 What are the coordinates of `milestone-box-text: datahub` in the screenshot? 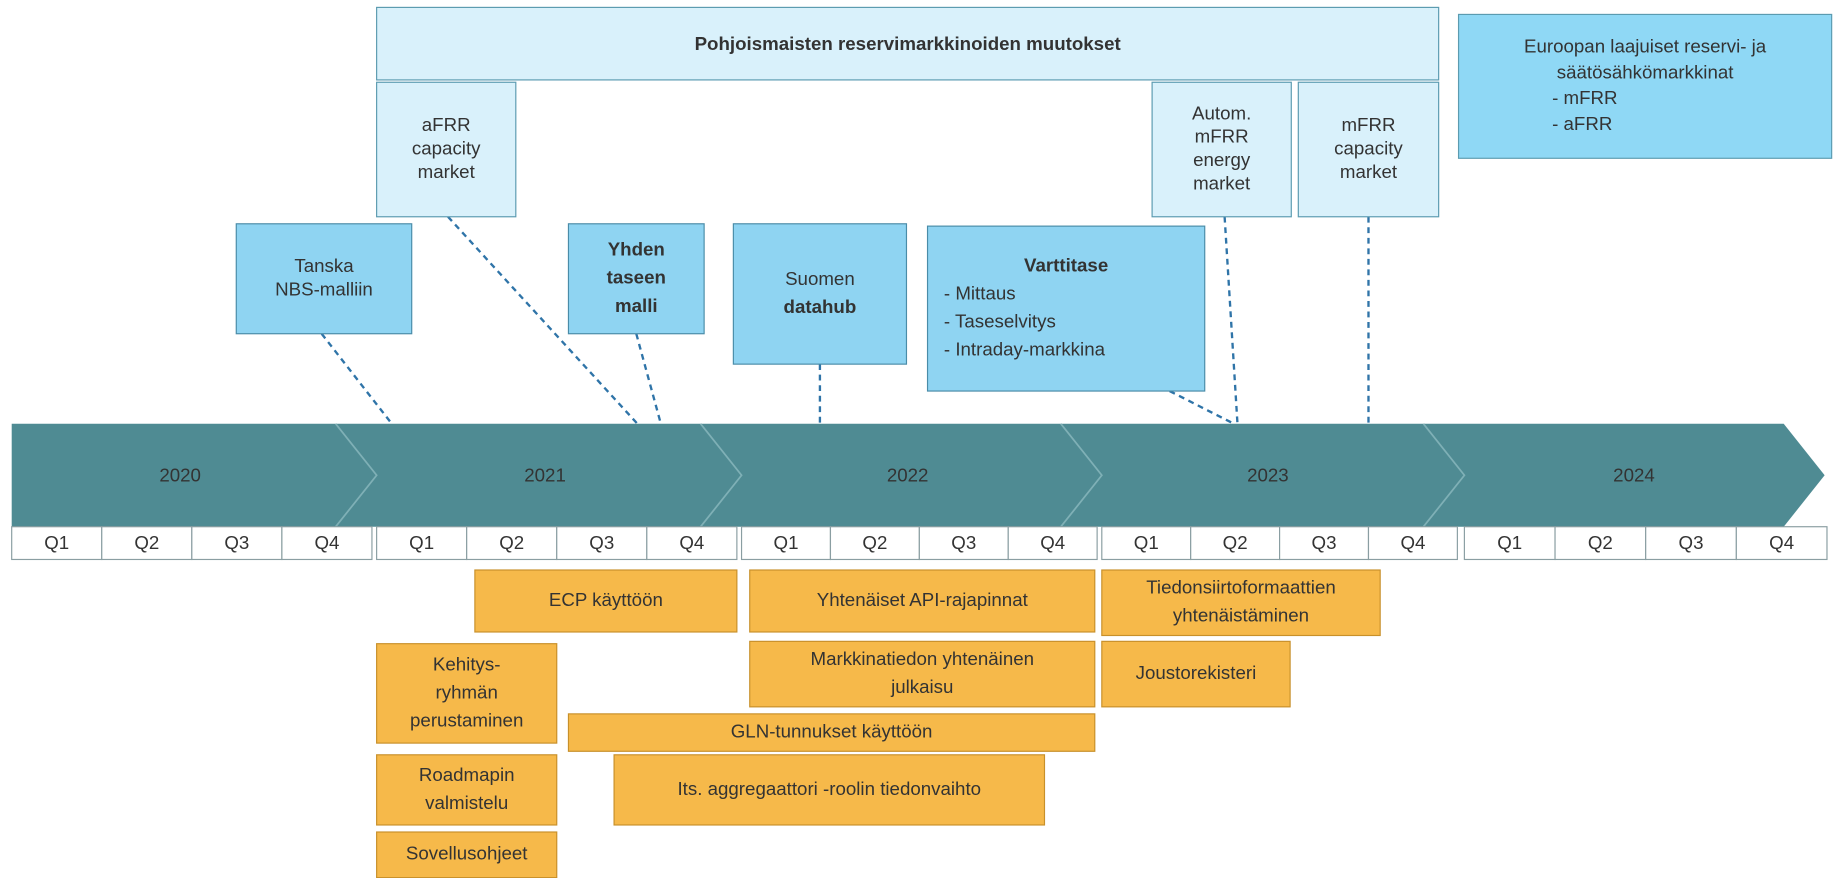 It's located at (820, 306).